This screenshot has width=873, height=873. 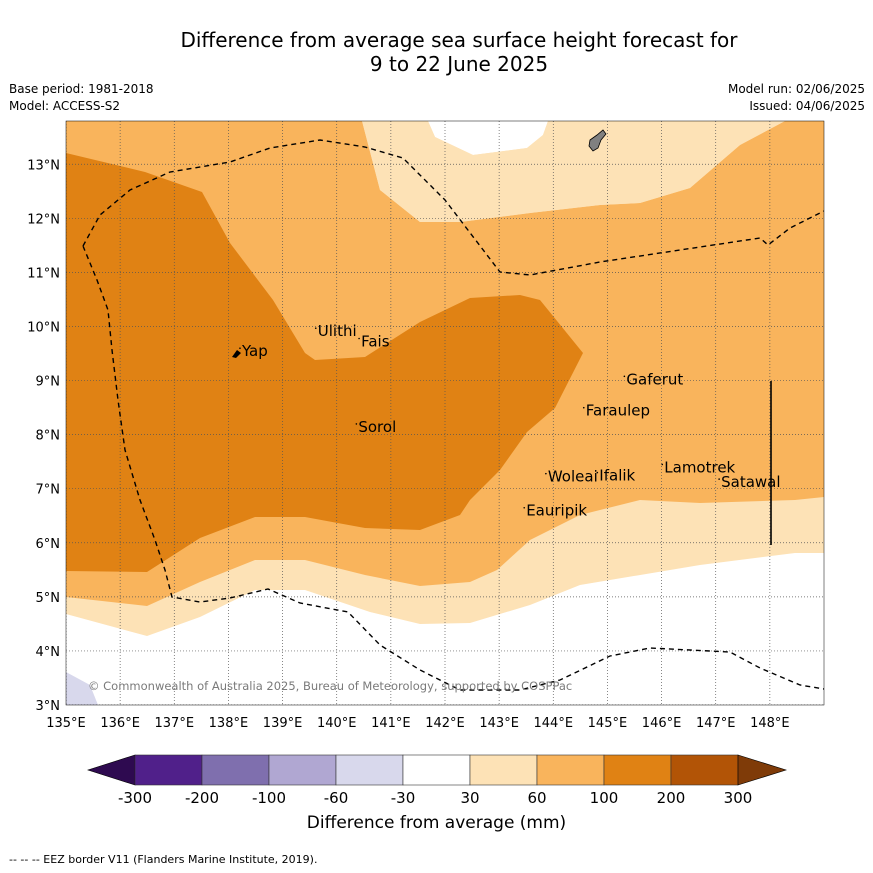 I want to click on place-label: Yap, so click(x=254, y=351).